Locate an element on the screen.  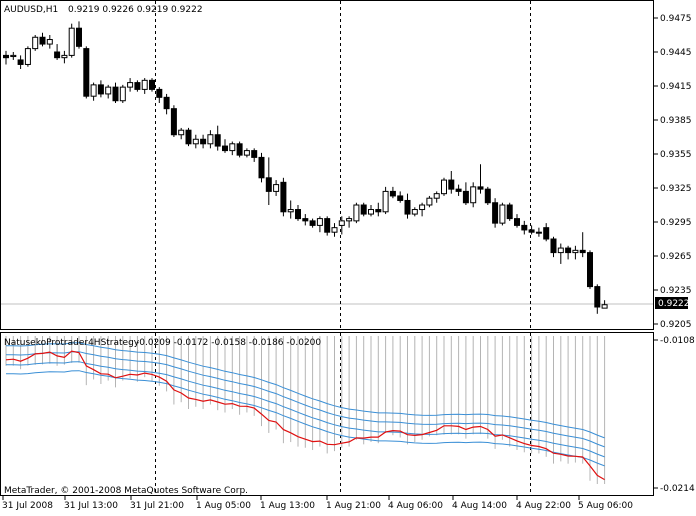
price-scale-label: 0.9415 is located at coordinates (676, 87).